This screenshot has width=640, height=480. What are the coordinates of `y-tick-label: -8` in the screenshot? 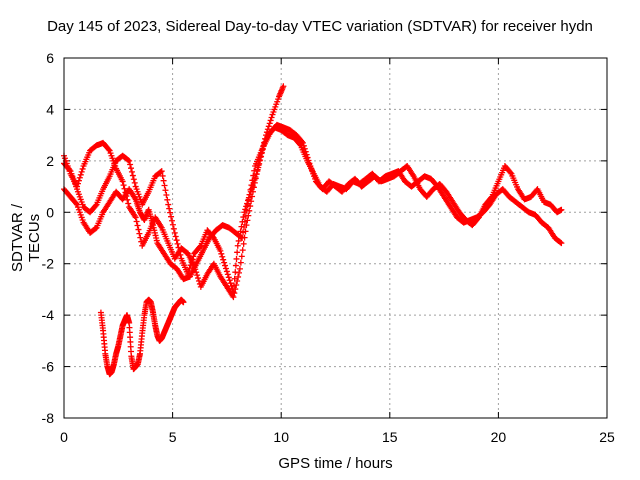 It's located at (48, 418).